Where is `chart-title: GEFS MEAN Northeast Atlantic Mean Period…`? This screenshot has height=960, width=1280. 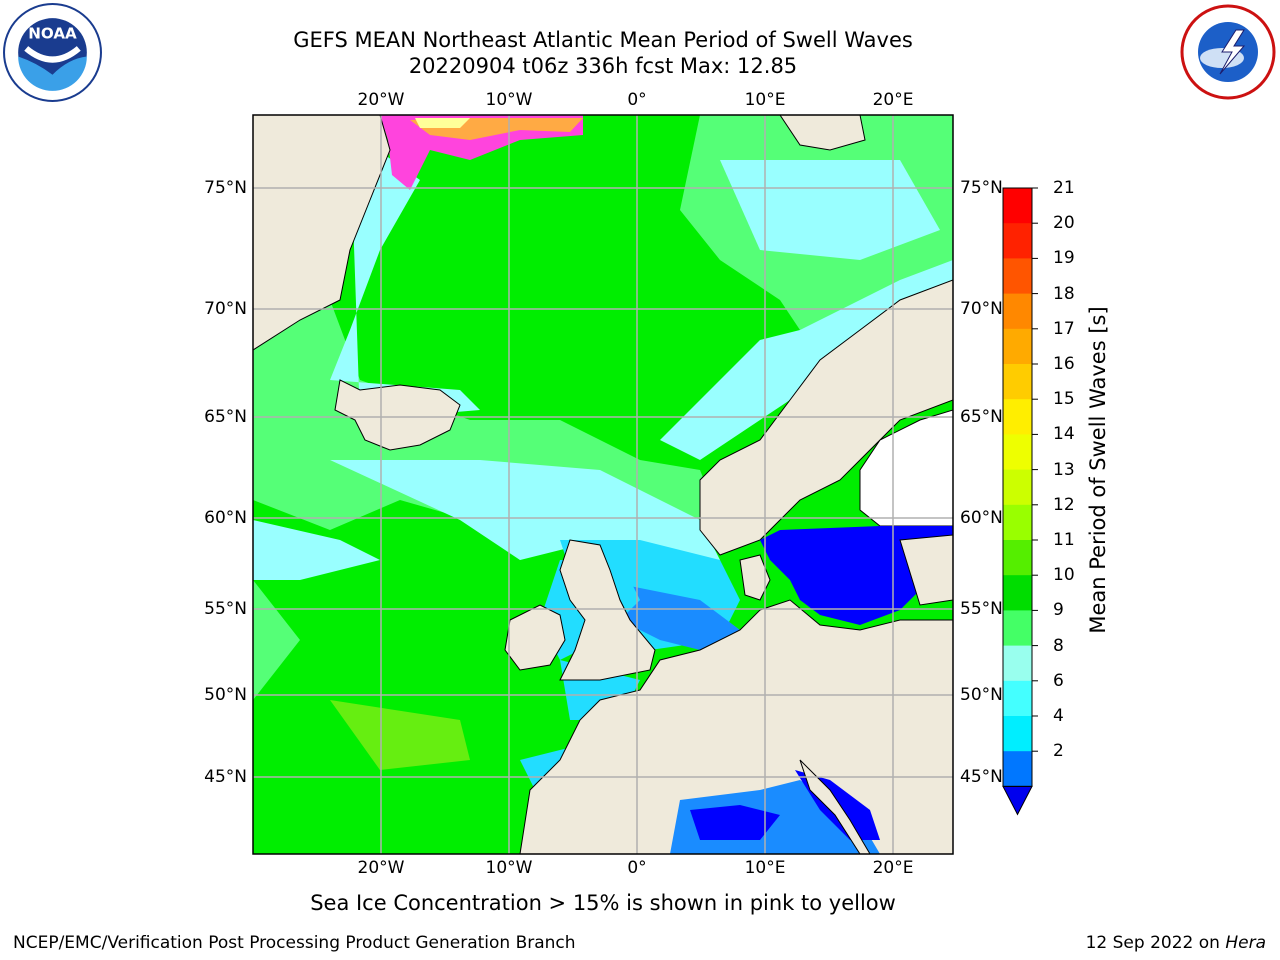 chart-title: GEFS MEAN Northeast Atlantic Mean Period… is located at coordinates (603, 40).